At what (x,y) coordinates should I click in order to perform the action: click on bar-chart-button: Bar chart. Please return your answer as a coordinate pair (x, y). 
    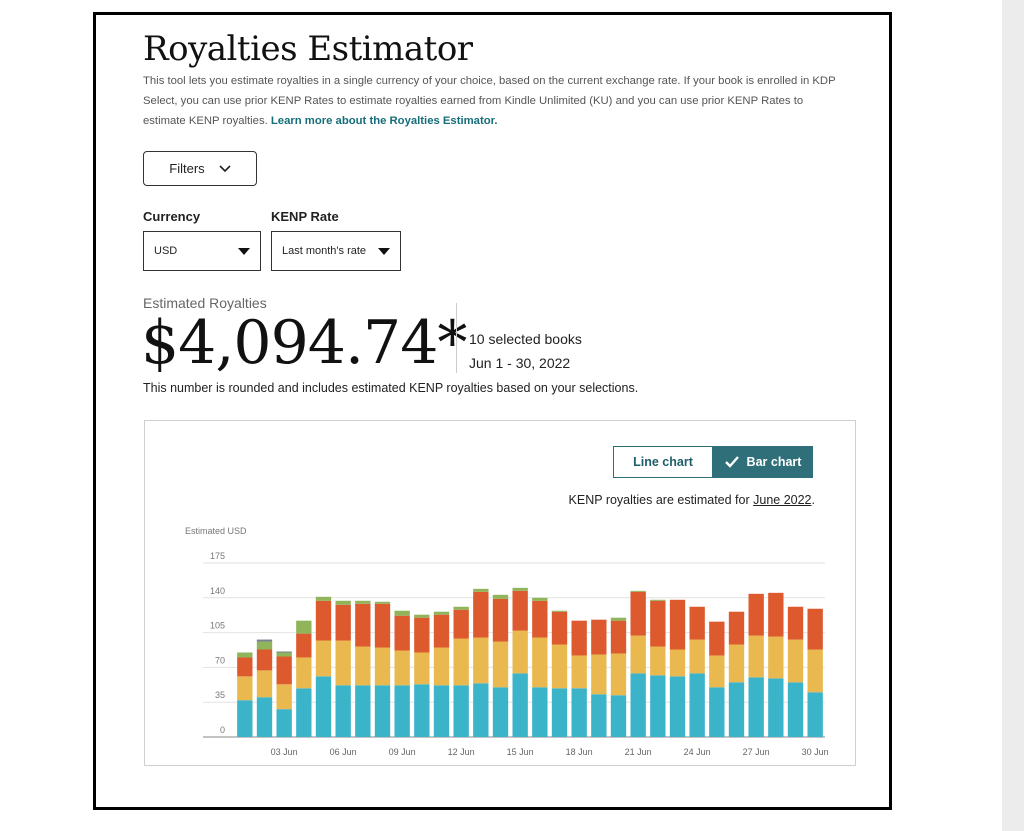
    Looking at the image, I should click on (763, 462).